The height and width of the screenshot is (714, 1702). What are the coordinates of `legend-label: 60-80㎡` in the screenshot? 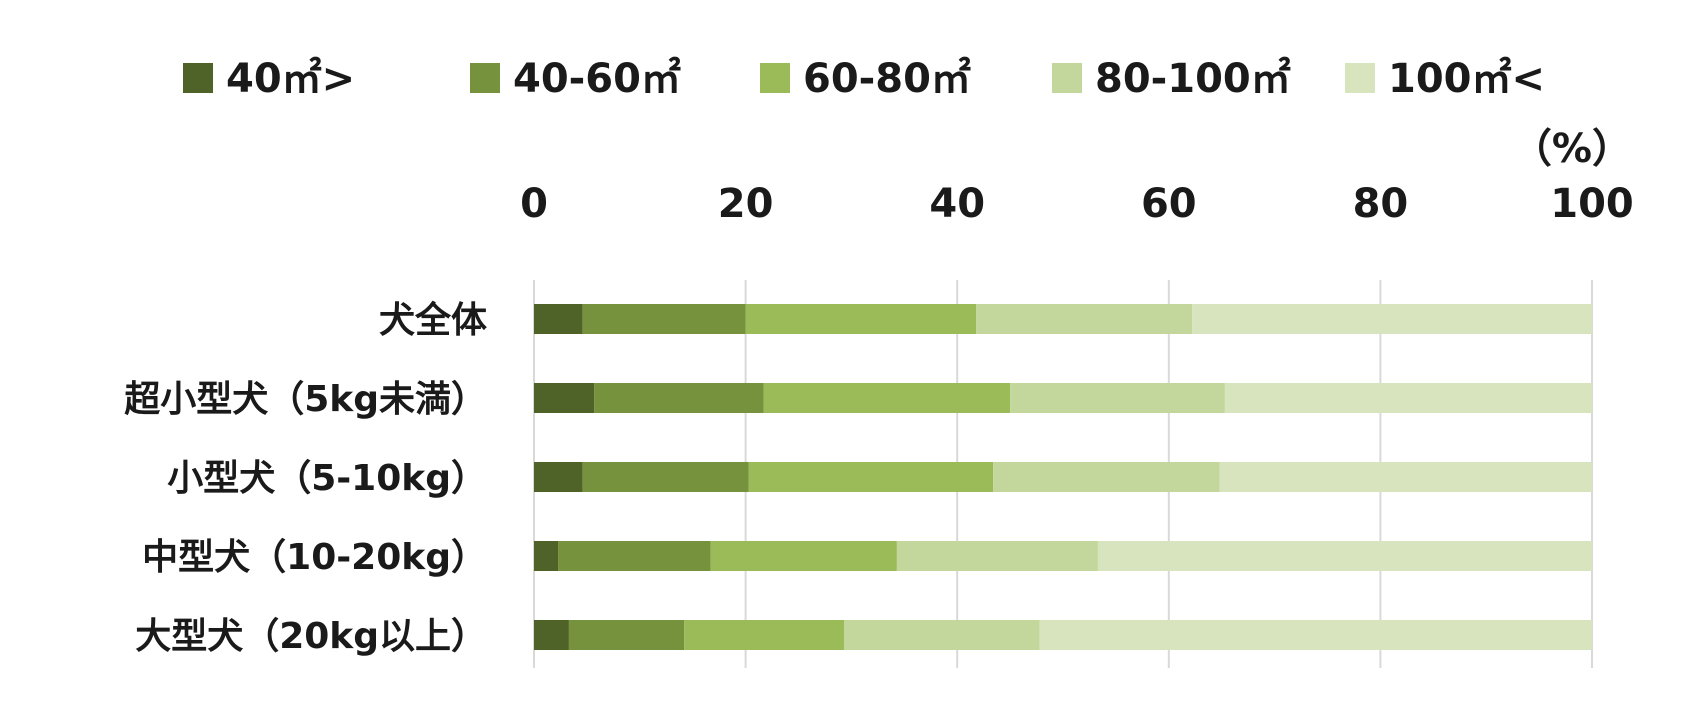 It's located at (887, 79).